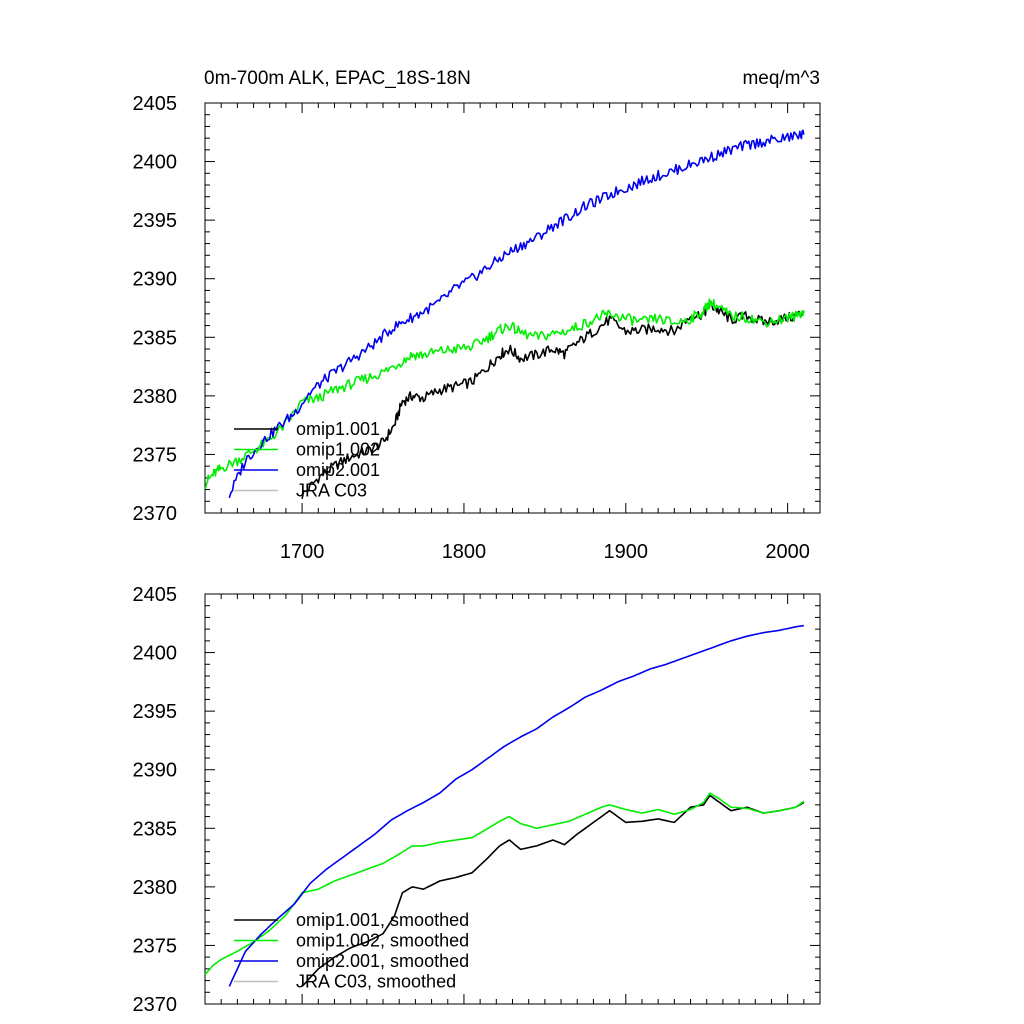 Image resolution: width=1024 pixels, height=1024 pixels. Describe the element at coordinates (337, 78) in the screenshot. I see `chart-title: 0m-700m ALK, EPAC_18S-18N` at that location.